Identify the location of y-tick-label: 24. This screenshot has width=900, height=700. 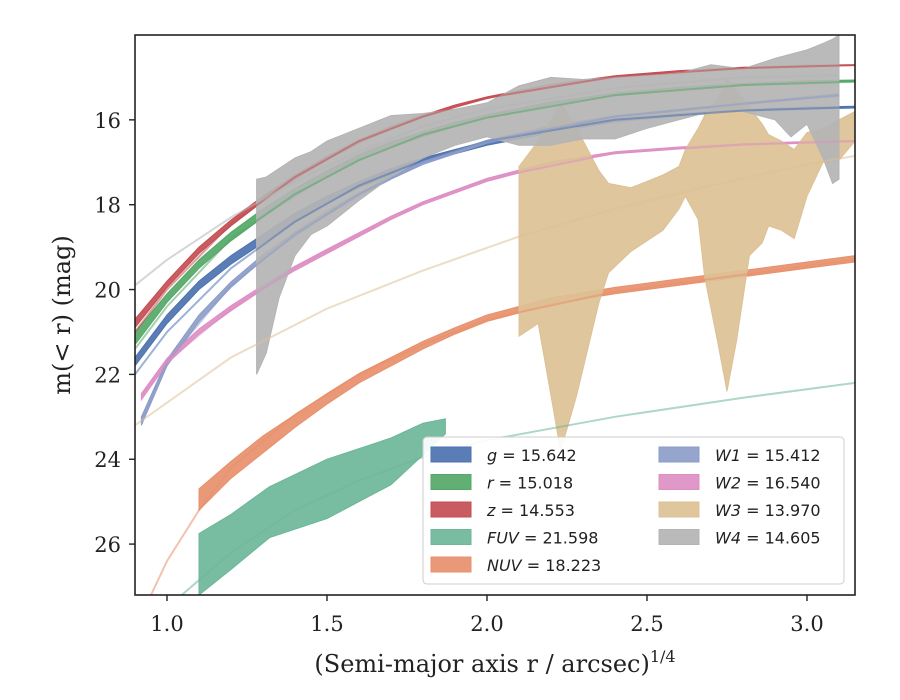
(107, 460).